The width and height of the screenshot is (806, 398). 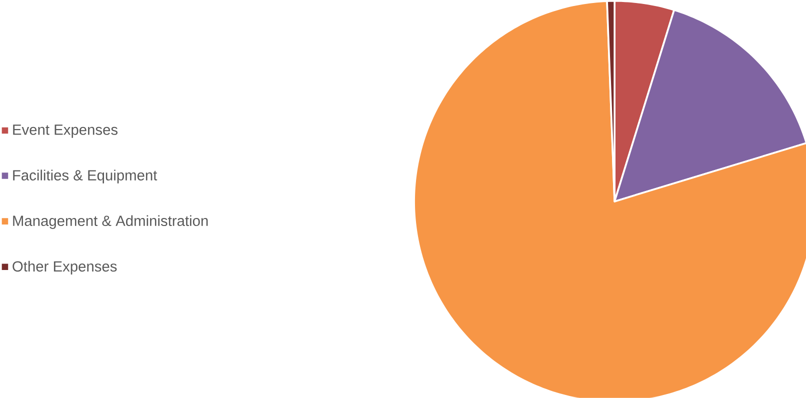 What do you see at coordinates (64, 267) in the screenshot?
I see `legend-label: Other Expenses` at bounding box center [64, 267].